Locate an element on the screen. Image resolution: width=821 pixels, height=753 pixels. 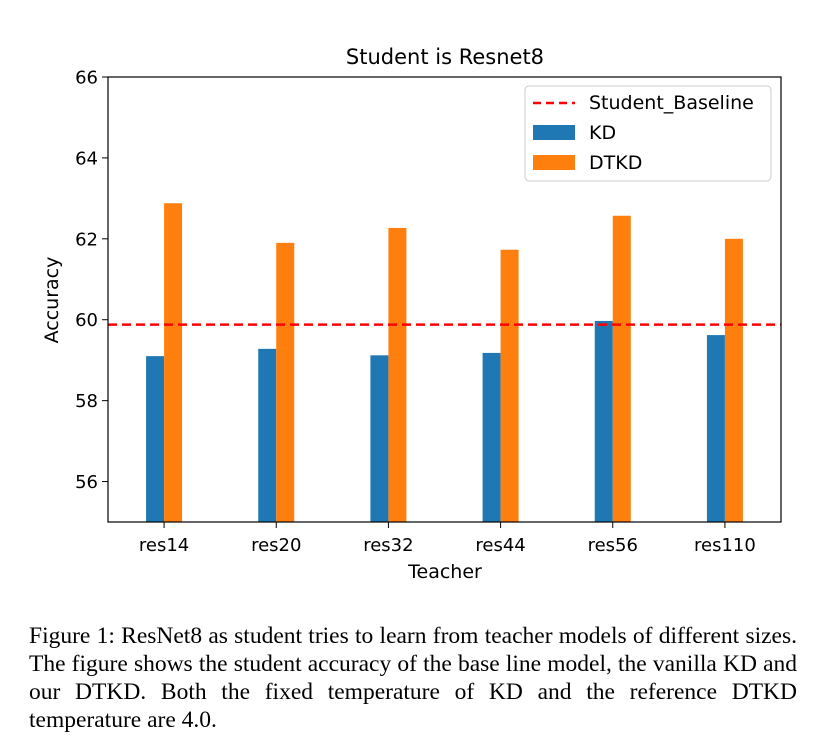
legend-box is located at coordinates (648, 133).